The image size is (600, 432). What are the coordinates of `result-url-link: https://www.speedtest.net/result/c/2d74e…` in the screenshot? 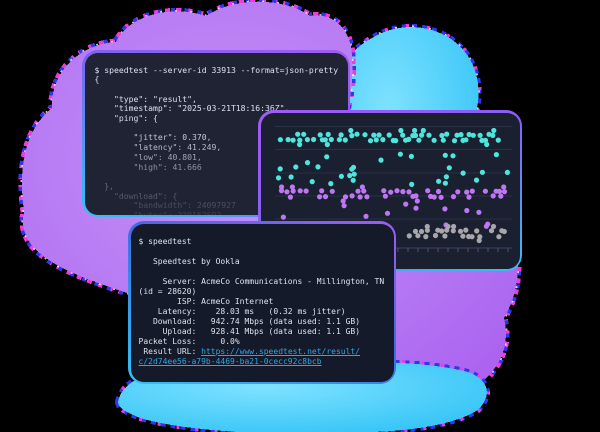 It's located at (250, 356).